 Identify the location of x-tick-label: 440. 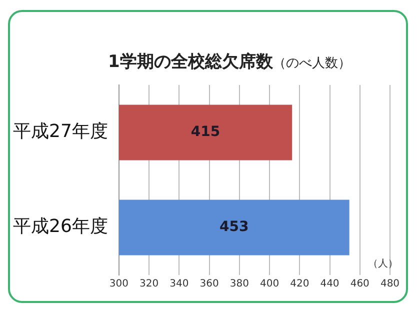
(330, 284).